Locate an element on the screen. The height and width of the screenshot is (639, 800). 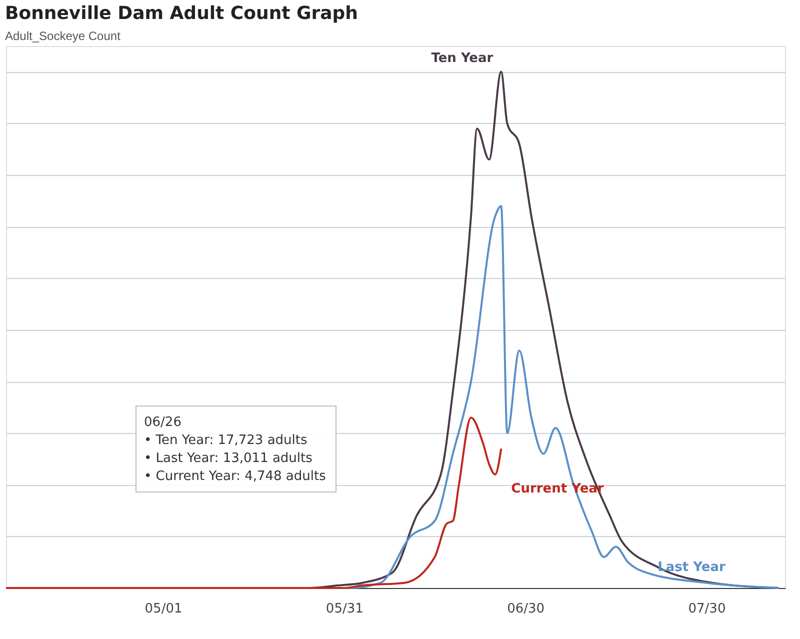
series-label: Last Year is located at coordinates (692, 567).